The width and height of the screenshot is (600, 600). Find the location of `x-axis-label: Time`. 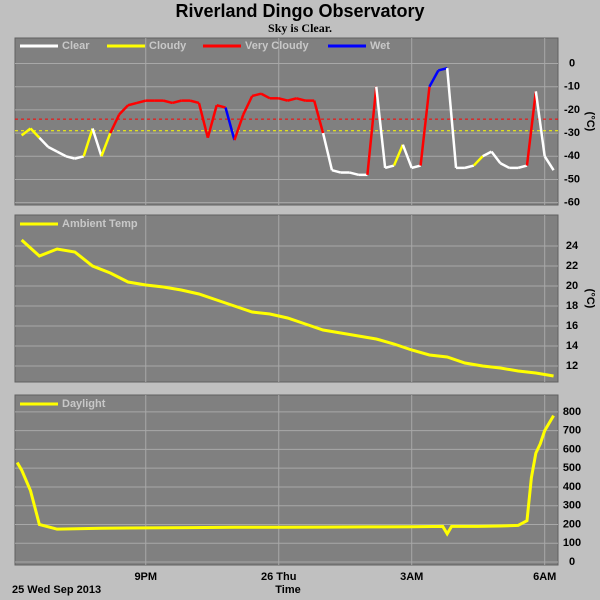

x-axis-label: Time is located at coordinates (287, 590).